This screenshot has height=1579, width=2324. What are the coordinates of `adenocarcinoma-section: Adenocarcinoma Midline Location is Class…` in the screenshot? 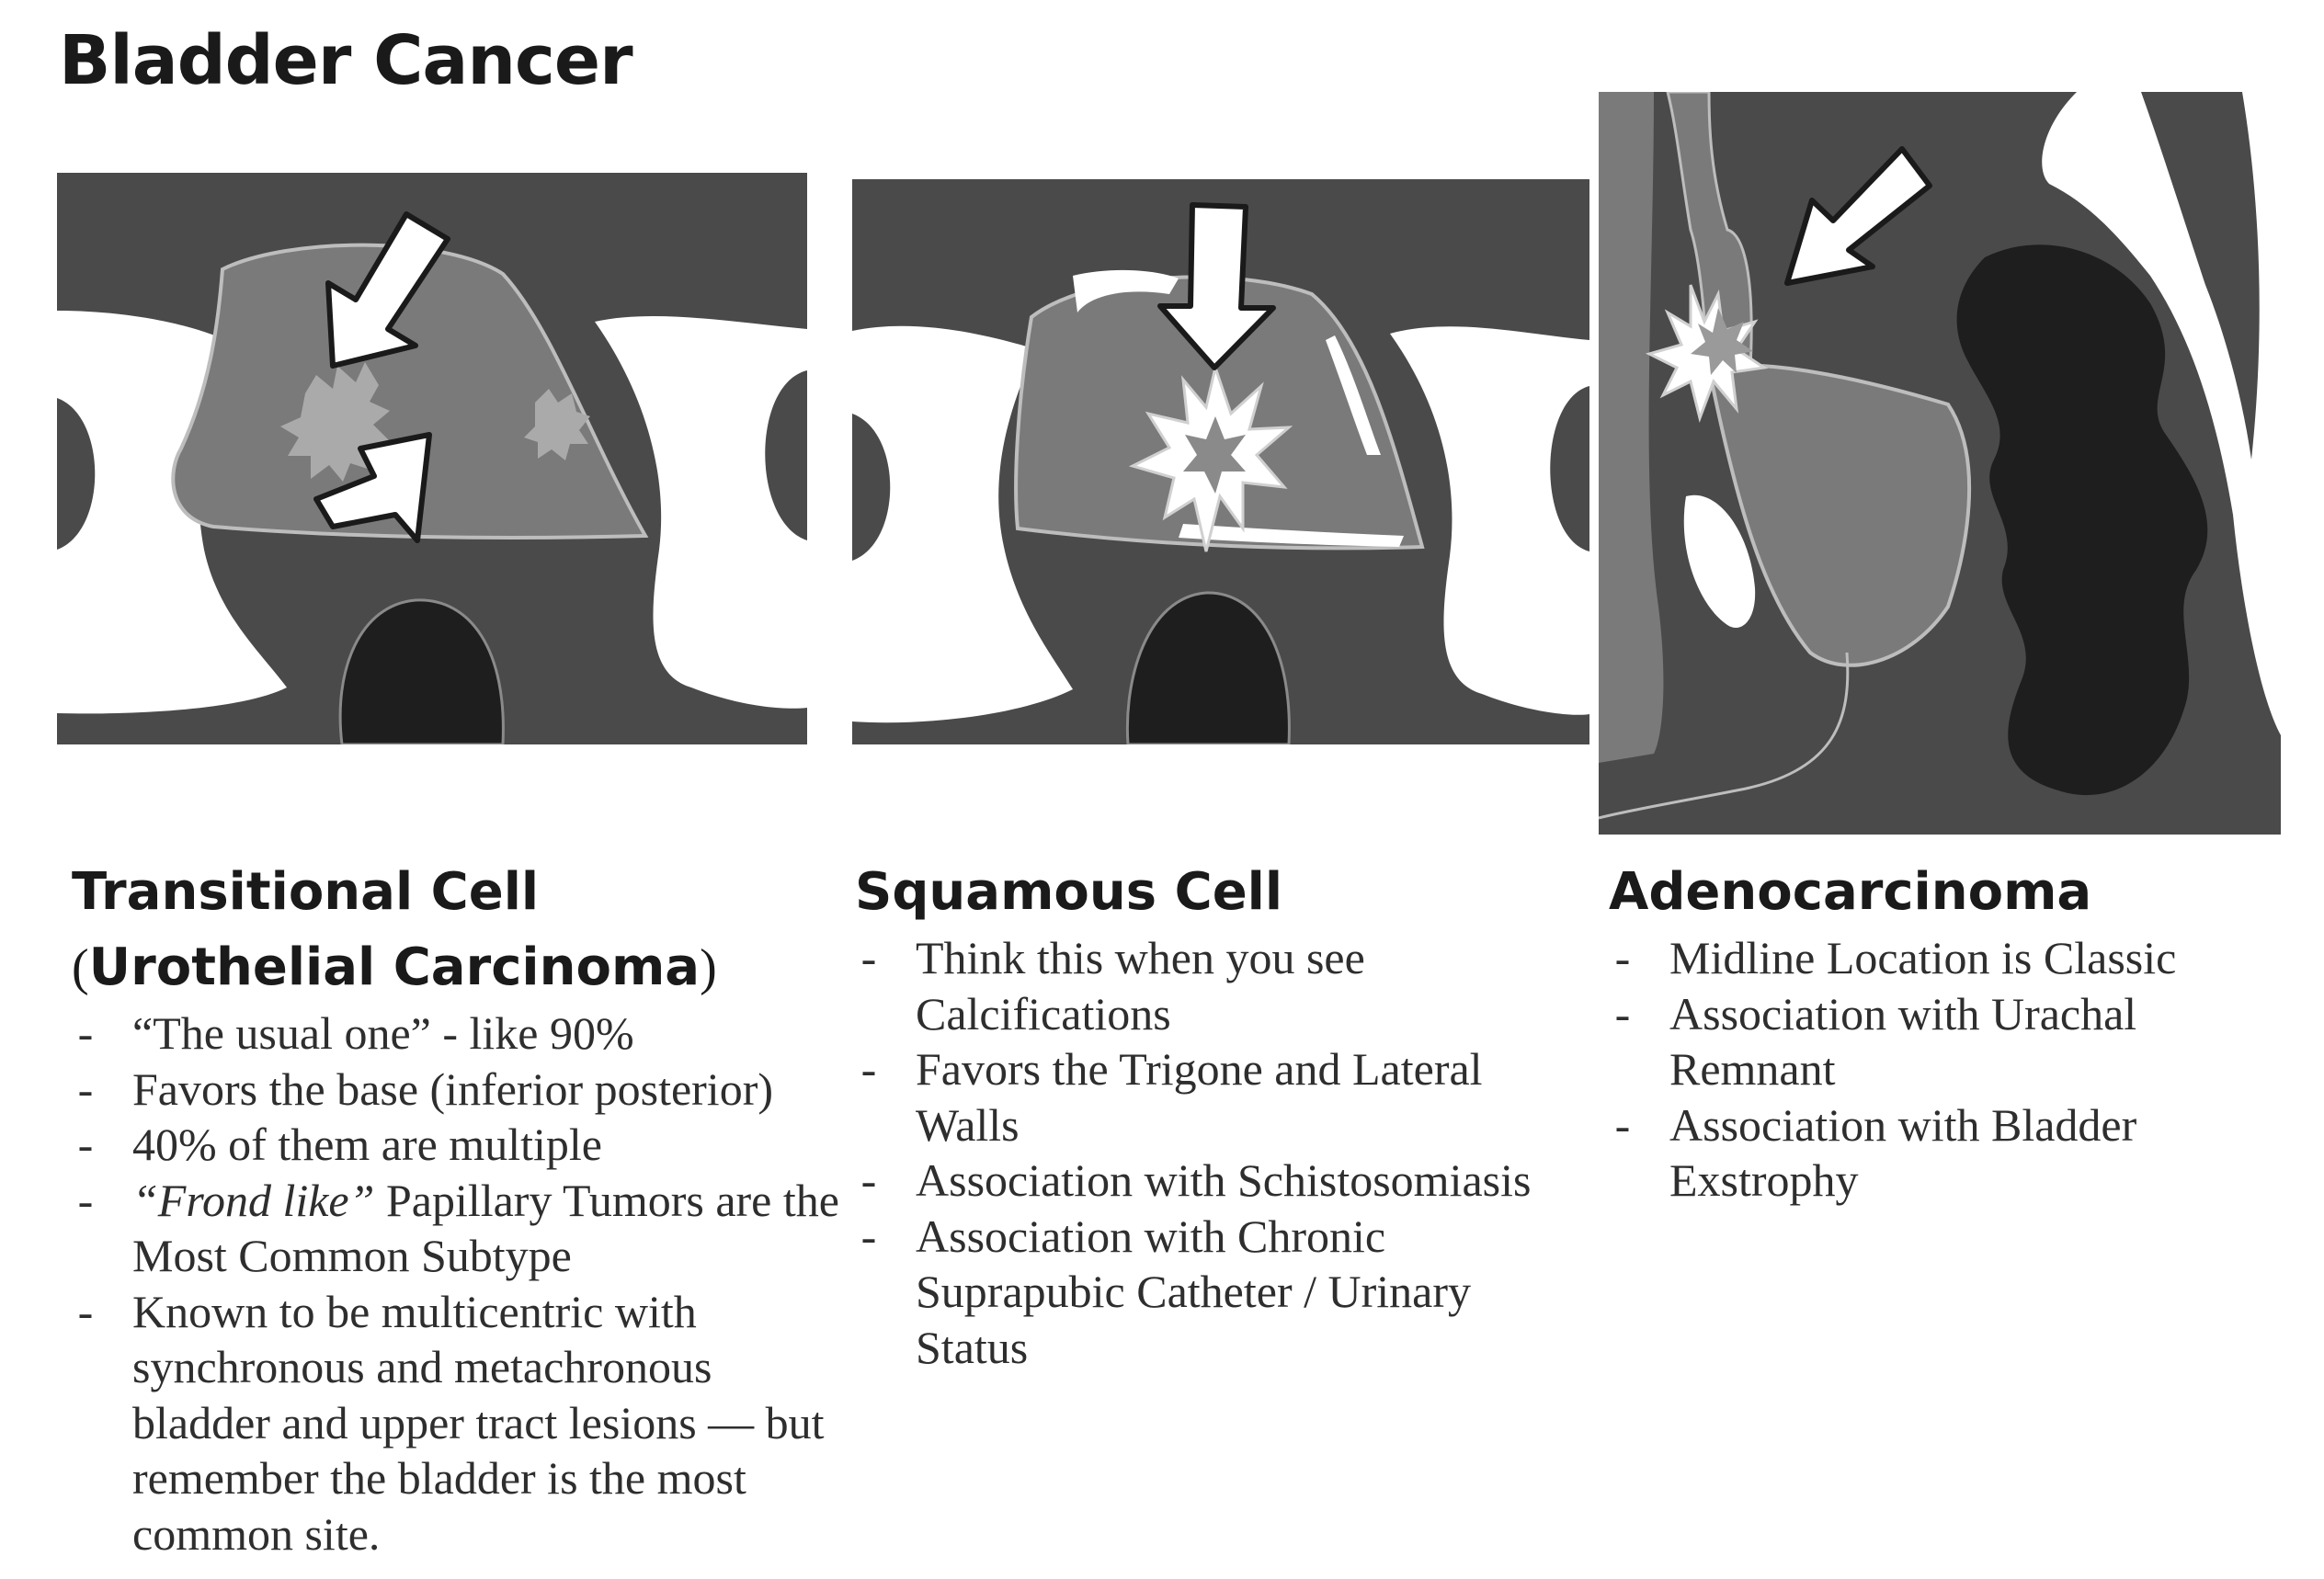 It's located at (1931, 1032).